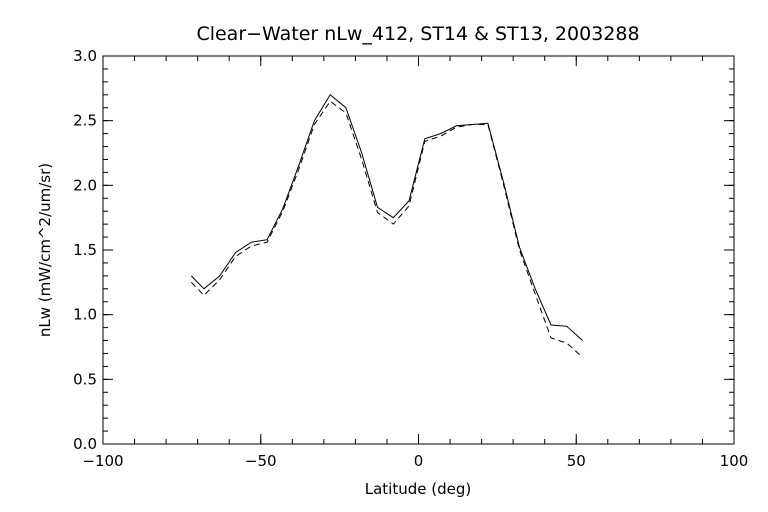  Describe the element at coordinates (85, 444) in the screenshot. I see `y-tick-label: 0.0` at that location.